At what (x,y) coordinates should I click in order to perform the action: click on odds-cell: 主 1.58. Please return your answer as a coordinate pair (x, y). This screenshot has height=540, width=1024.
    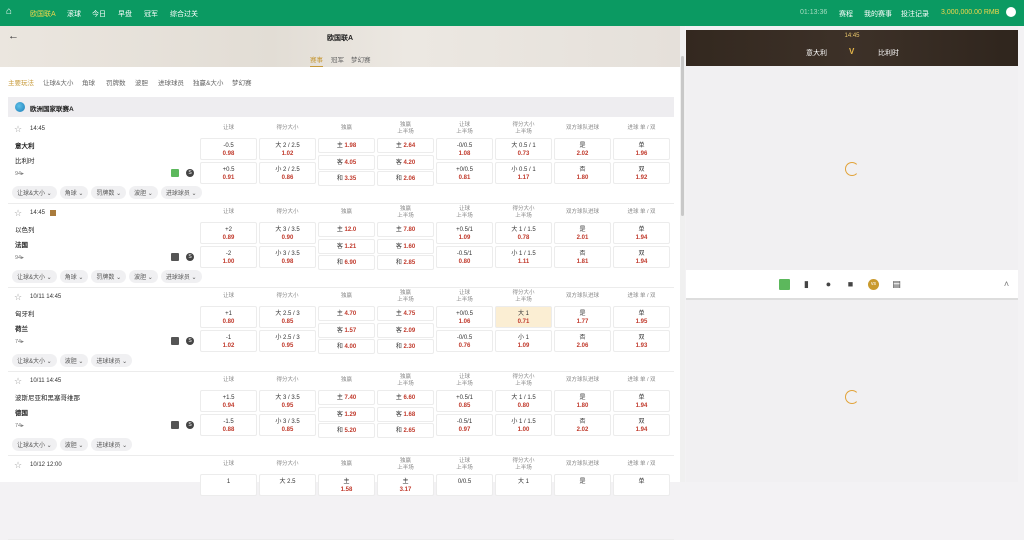
    Looking at the image, I should click on (346, 485).